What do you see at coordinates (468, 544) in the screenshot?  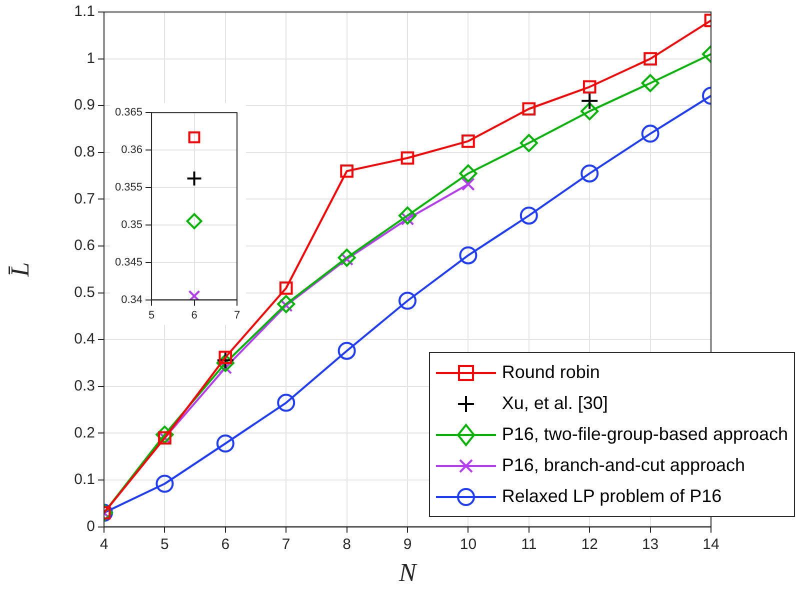 I see `x-tick-label: 10` at bounding box center [468, 544].